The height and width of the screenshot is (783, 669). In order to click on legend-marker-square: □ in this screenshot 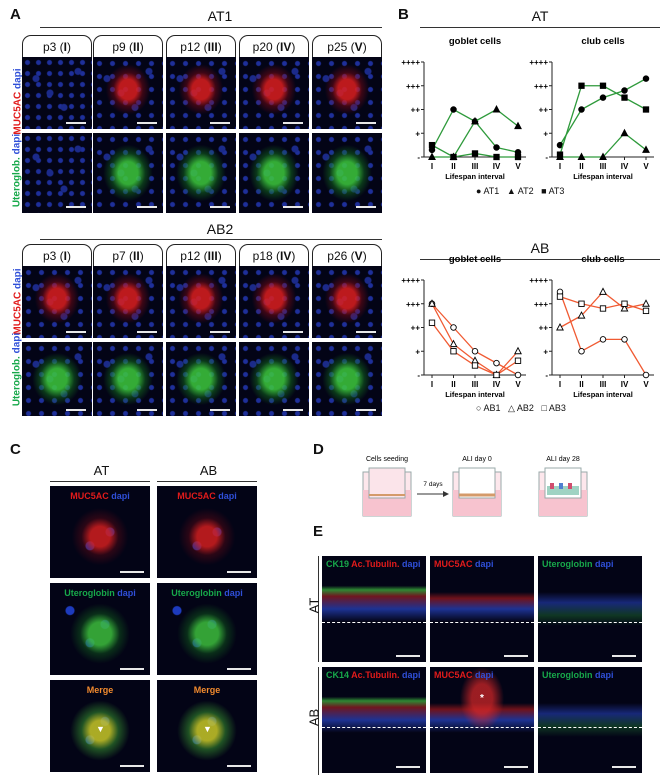, I will do `click(544, 408)`.